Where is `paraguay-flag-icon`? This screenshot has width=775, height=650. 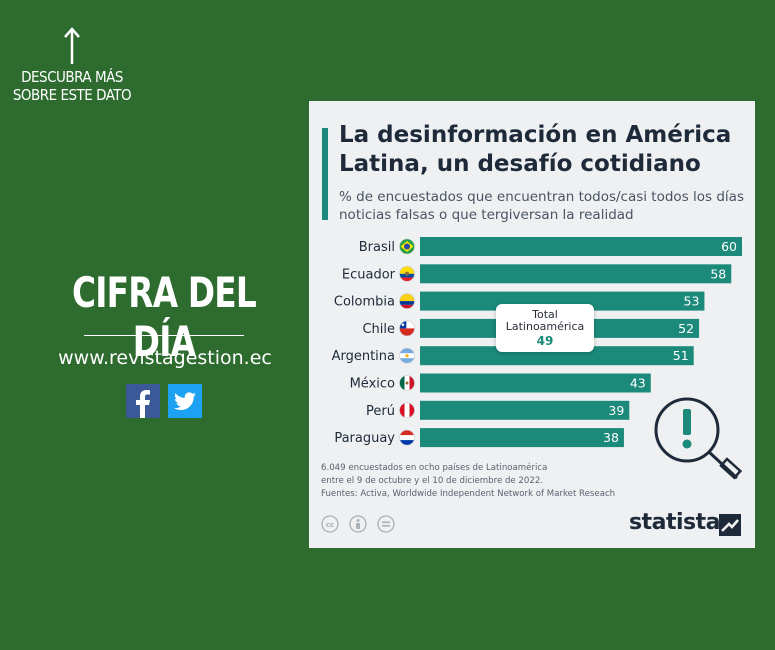
paraguay-flag-icon is located at coordinates (407, 438).